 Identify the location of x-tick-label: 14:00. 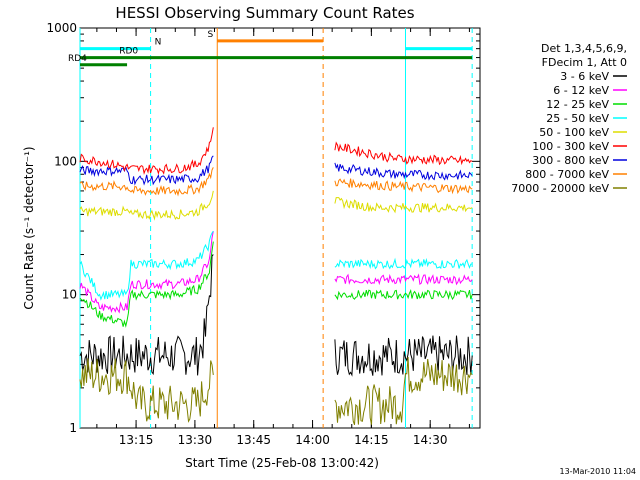
(312, 440).